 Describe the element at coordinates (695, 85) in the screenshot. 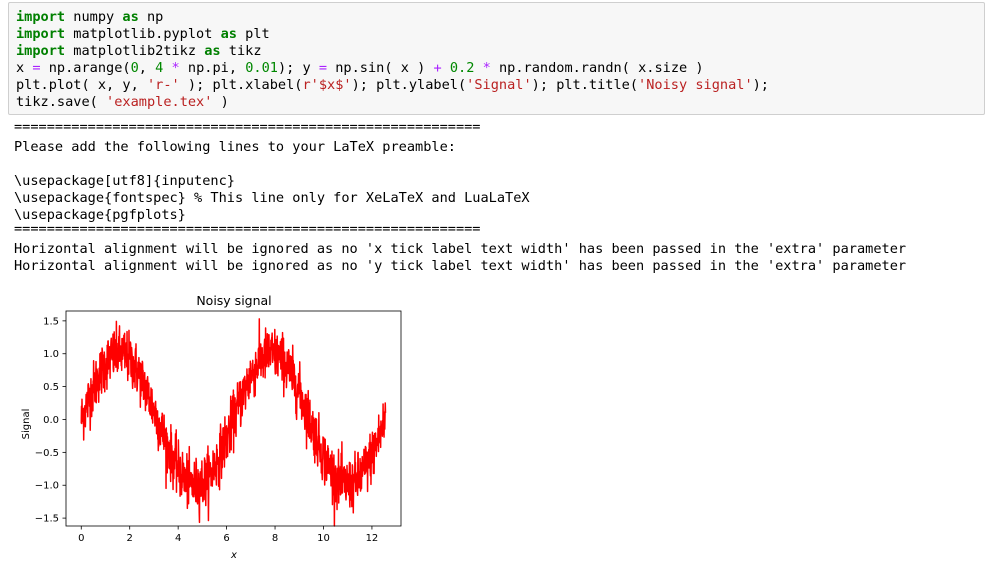

I see `string: 'Noisy signal'` at that location.